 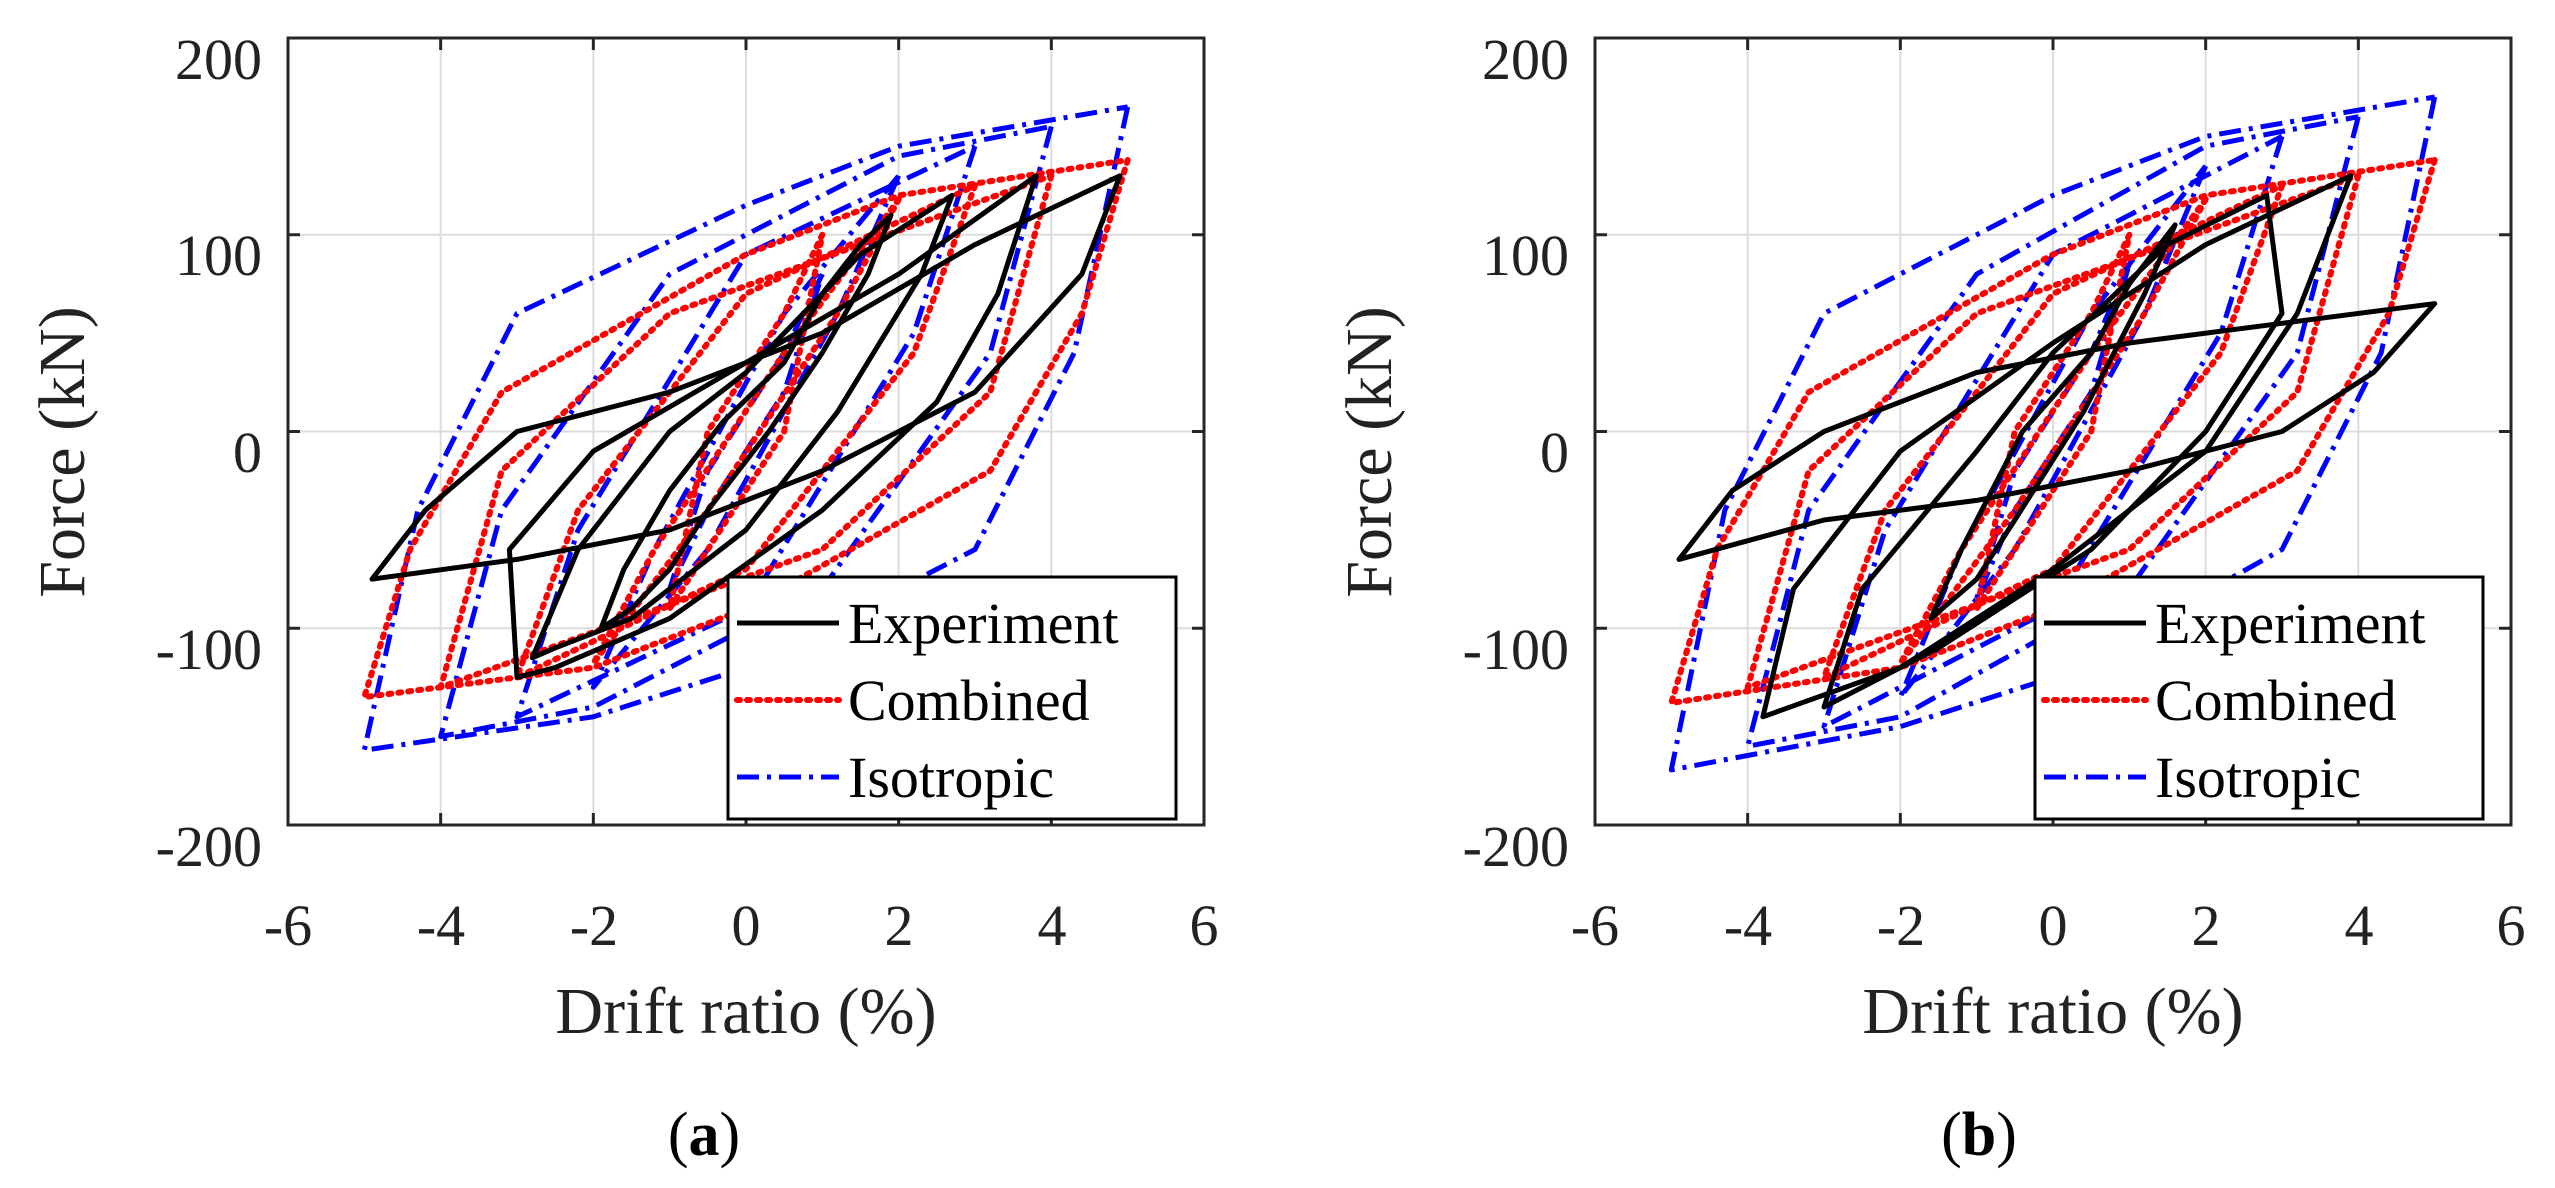 I want to click on legend-a: Experiment Combined Isotropic, so click(x=952, y=698).